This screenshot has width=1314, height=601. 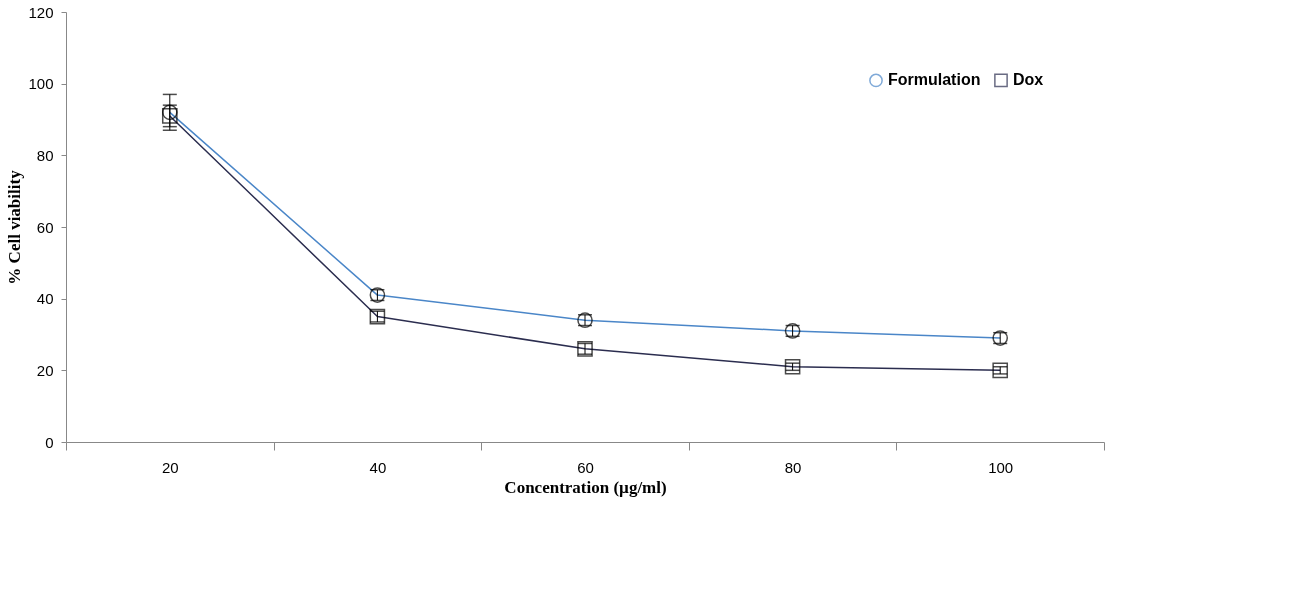 I want to click on x-tick-label: 40, so click(x=378, y=467).